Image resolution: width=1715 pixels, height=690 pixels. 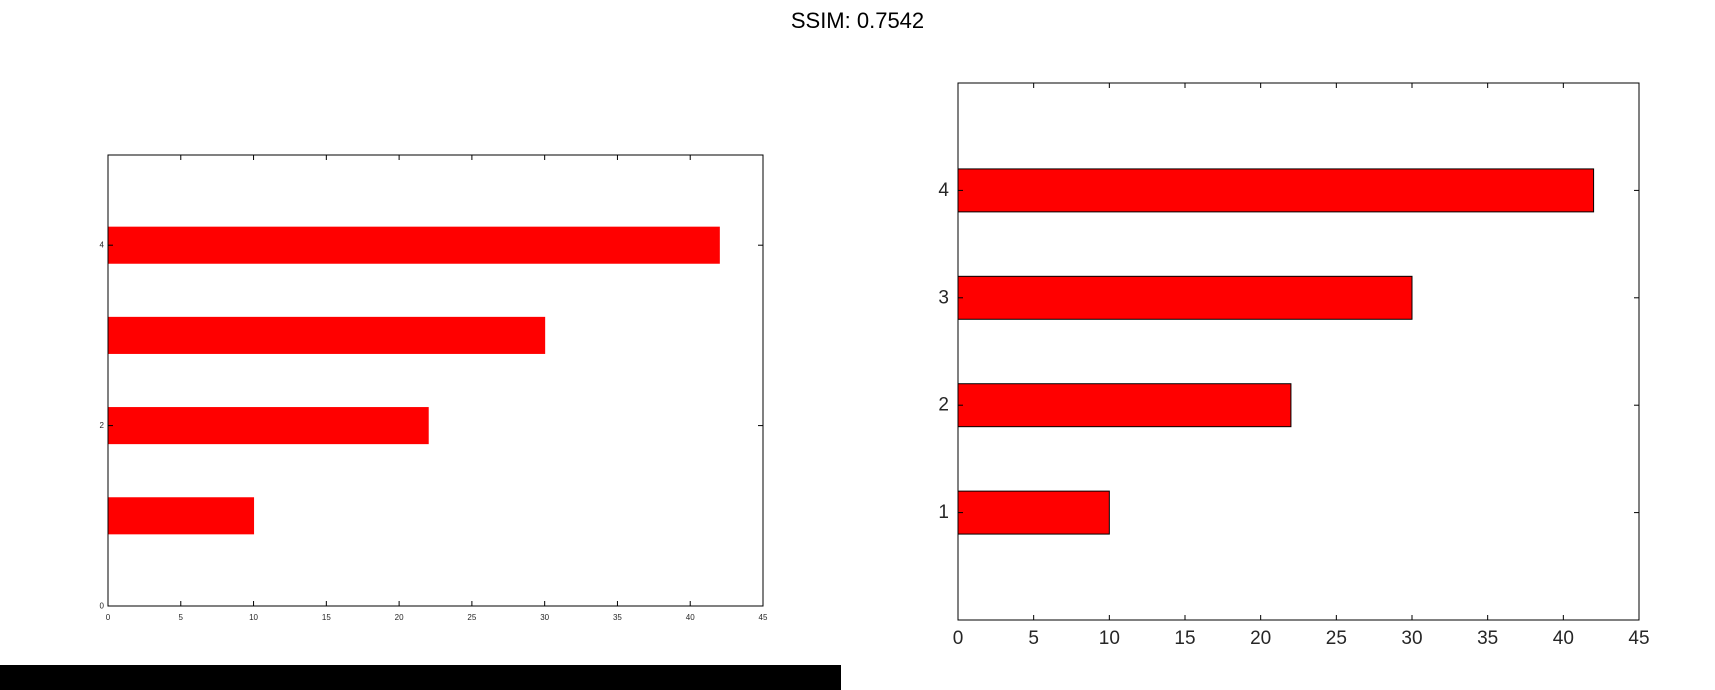 What do you see at coordinates (943, 297) in the screenshot?
I see `y-tick-label: 3` at bounding box center [943, 297].